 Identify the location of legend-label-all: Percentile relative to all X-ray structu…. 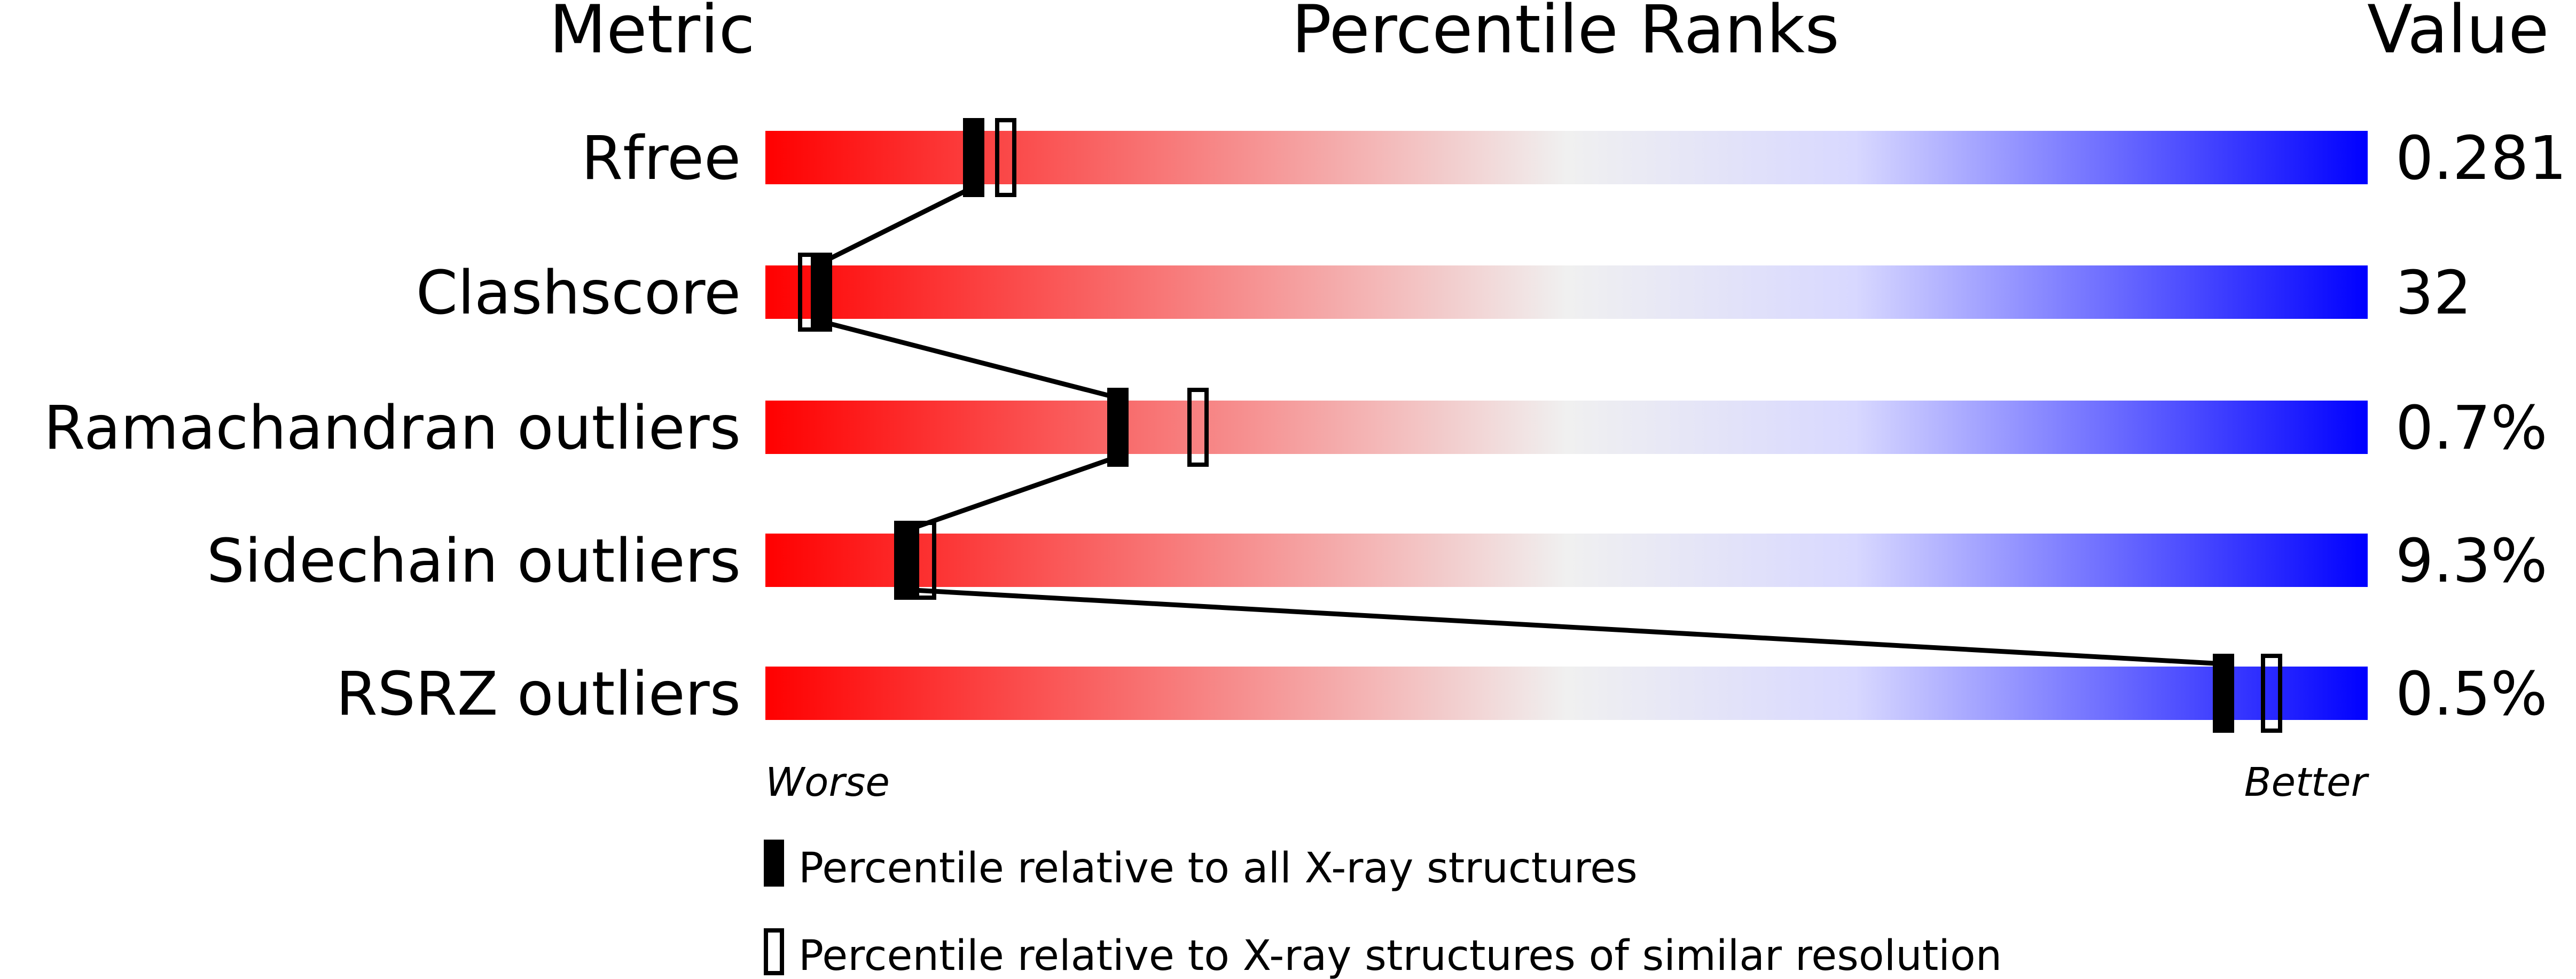
(1218, 868).